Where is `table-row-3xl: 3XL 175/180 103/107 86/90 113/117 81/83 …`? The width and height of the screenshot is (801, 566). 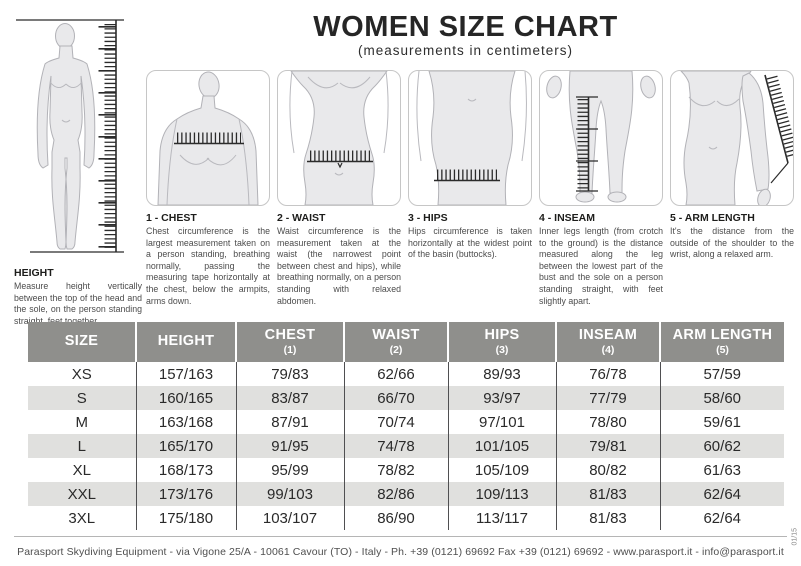
table-row-3xl: 3XL 175/180 103/107 86/90 113/117 81/83 … is located at coordinates (406, 518).